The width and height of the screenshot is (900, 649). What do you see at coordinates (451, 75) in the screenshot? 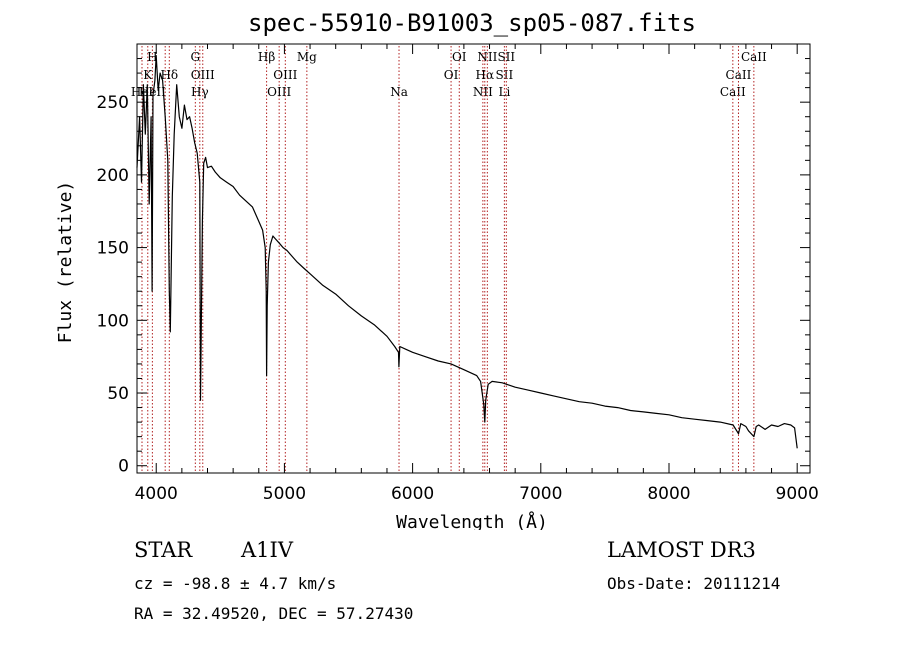
I see `marker-label-6300-1: OI` at bounding box center [451, 75].